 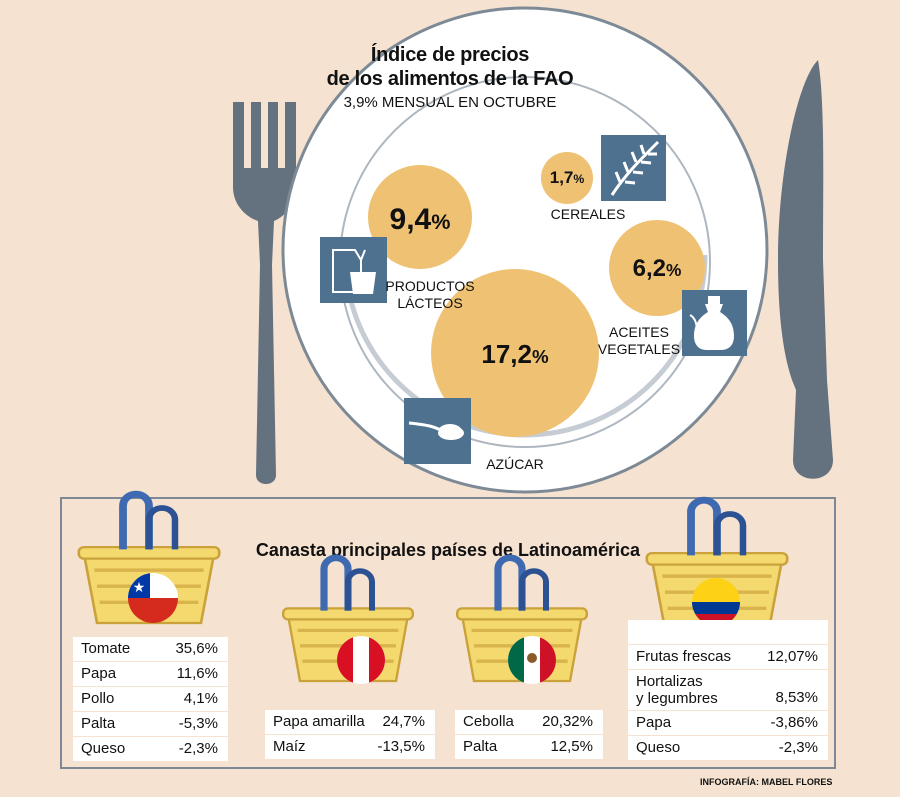 What do you see at coordinates (716, 602) in the screenshot?
I see `colombia-flag-icon` at bounding box center [716, 602].